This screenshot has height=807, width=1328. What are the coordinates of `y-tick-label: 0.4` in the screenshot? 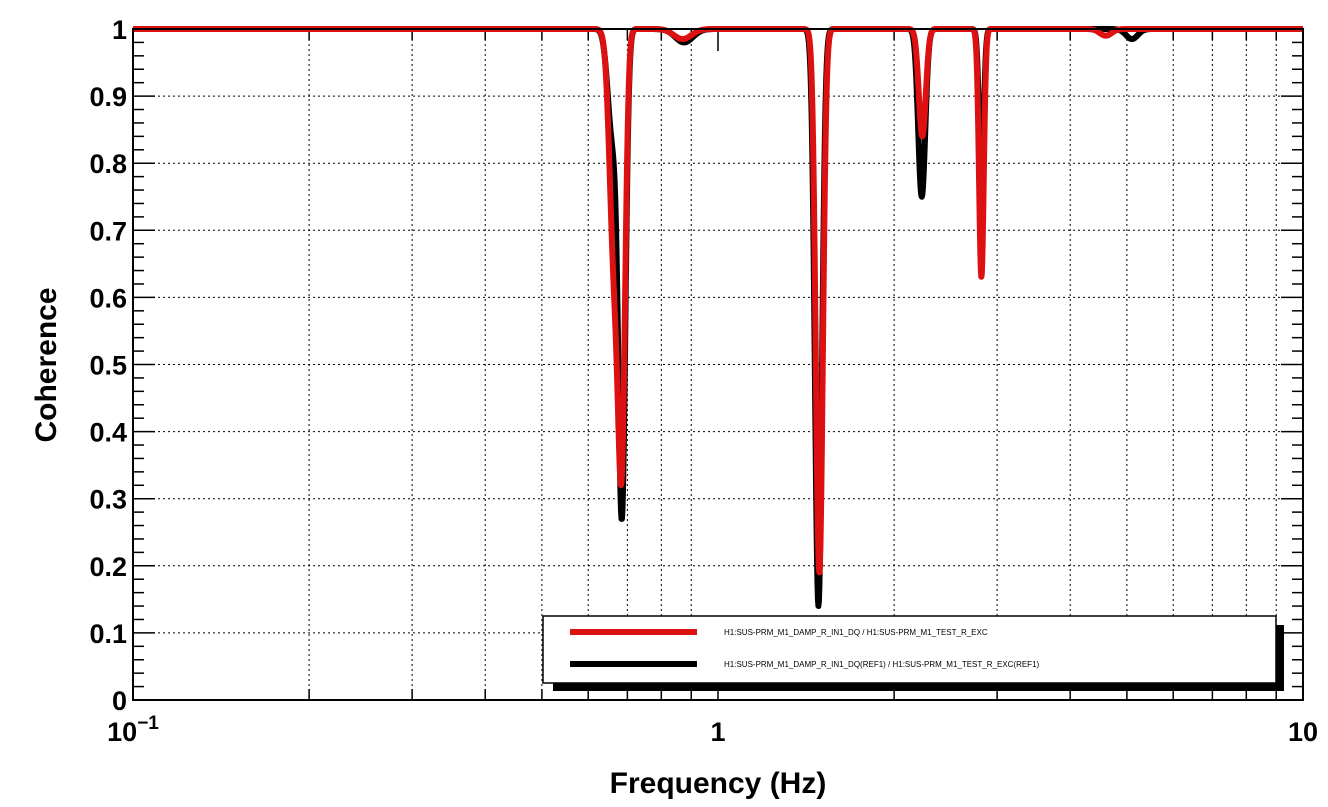 It's located at (108, 433).